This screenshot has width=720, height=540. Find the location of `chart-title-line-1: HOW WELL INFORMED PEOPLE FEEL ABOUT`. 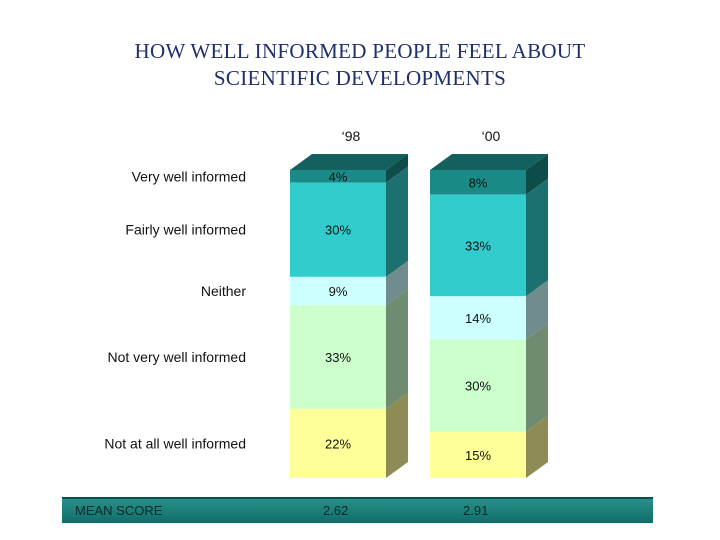

chart-title-line-1: HOW WELL INFORMED PEOPLE FEEL ABOUT is located at coordinates (360, 51).